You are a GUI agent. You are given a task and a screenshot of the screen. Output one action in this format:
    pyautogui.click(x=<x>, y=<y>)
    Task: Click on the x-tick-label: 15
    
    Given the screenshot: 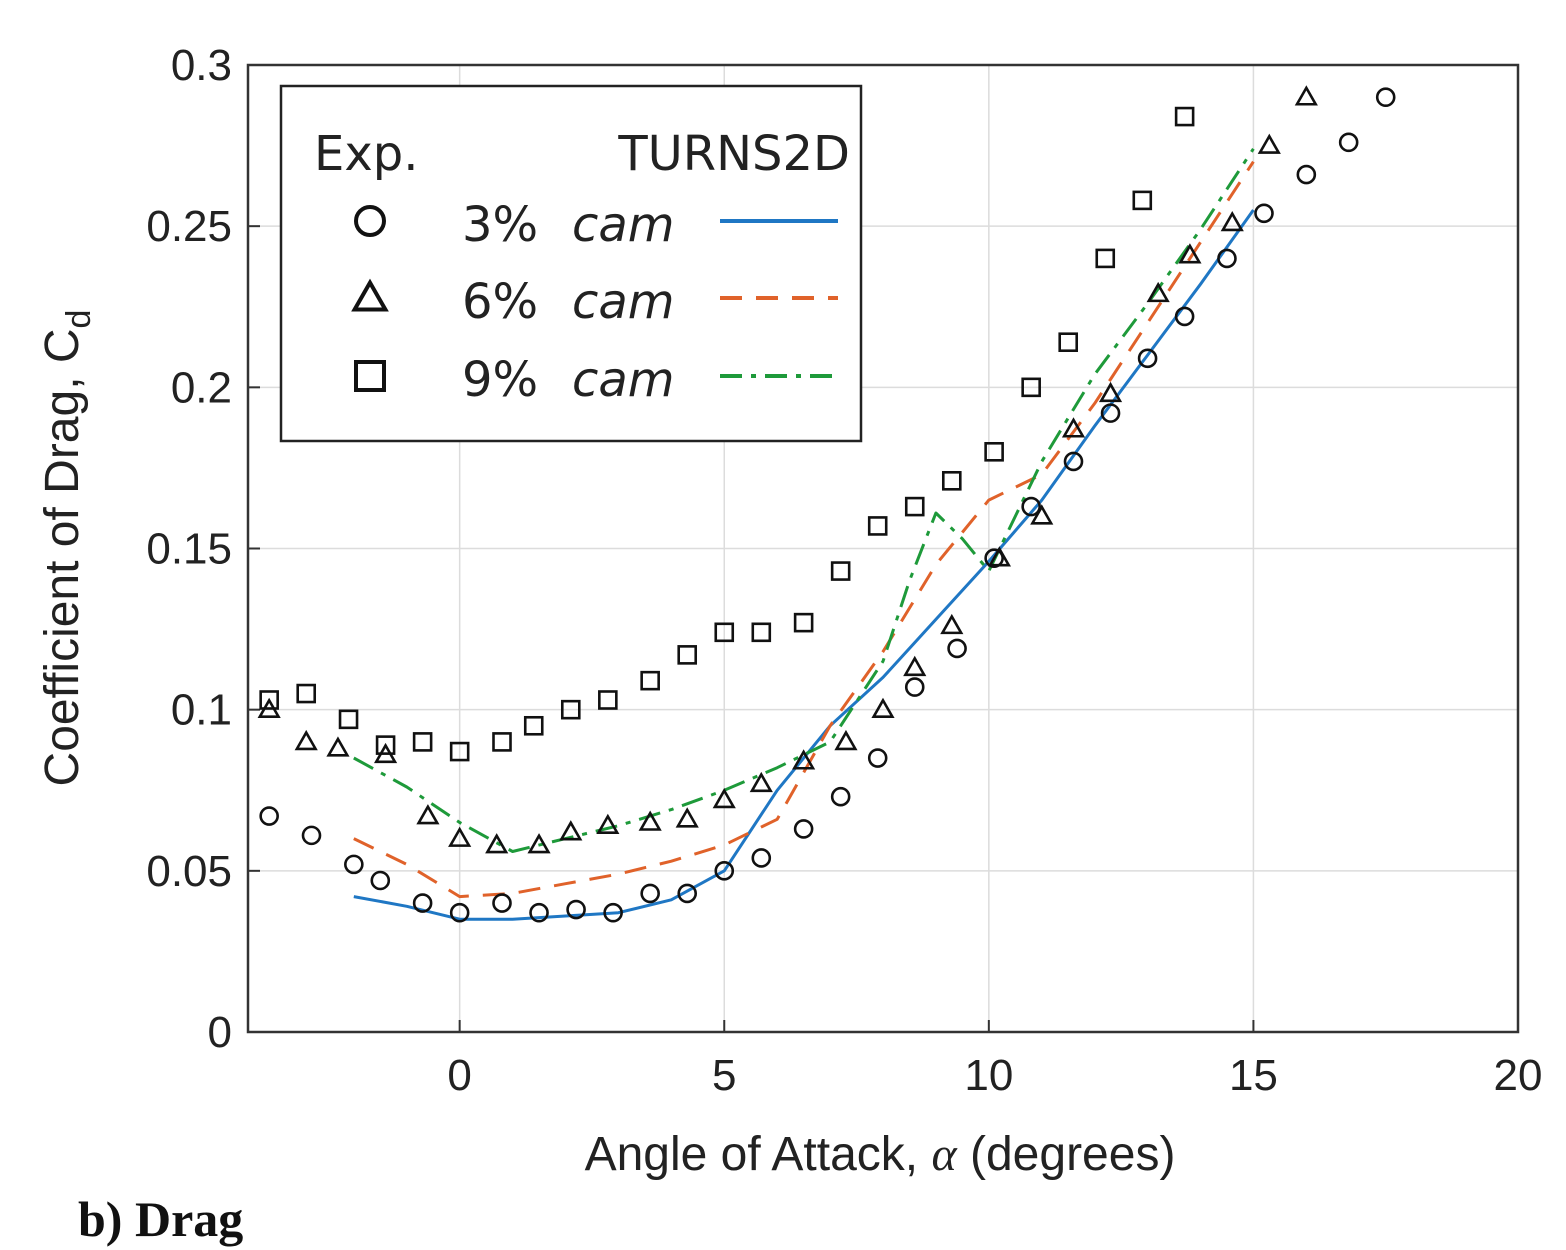 What is the action you would take?
    pyautogui.click(x=1253, y=1075)
    